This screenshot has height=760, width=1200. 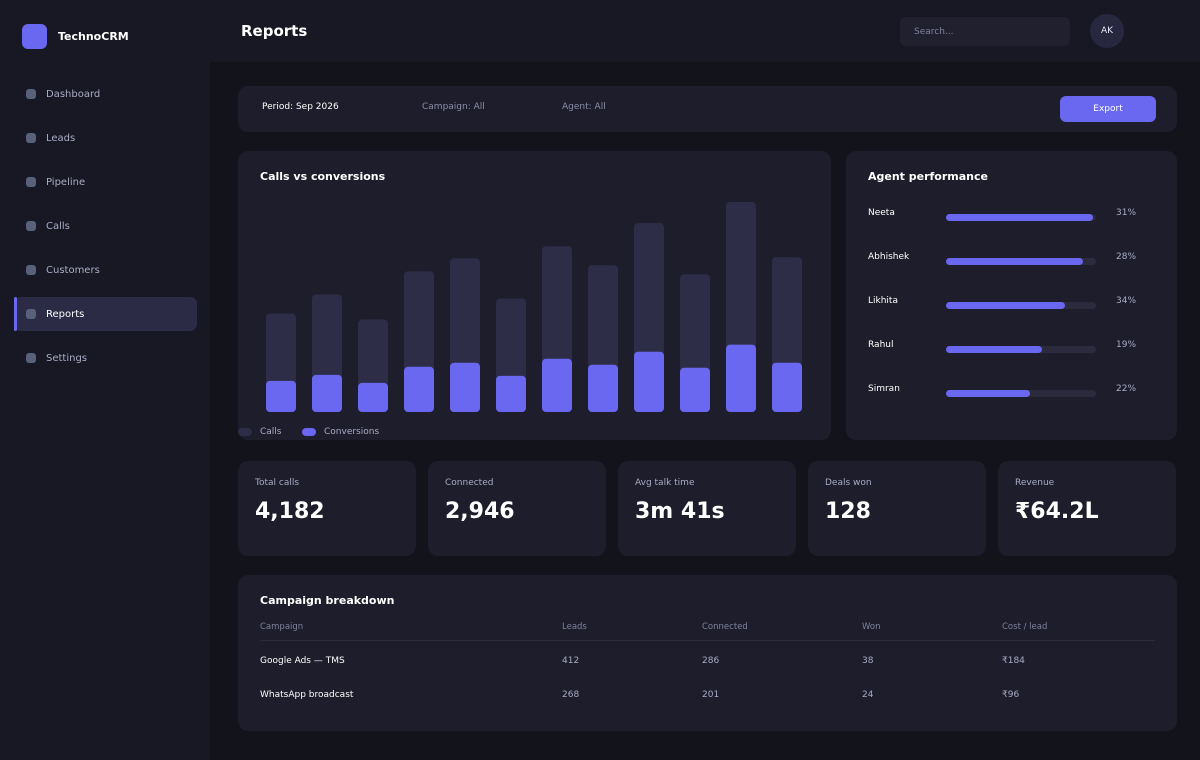 What do you see at coordinates (73, 270) in the screenshot?
I see `sidebar-item-label: Customers` at bounding box center [73, 270].